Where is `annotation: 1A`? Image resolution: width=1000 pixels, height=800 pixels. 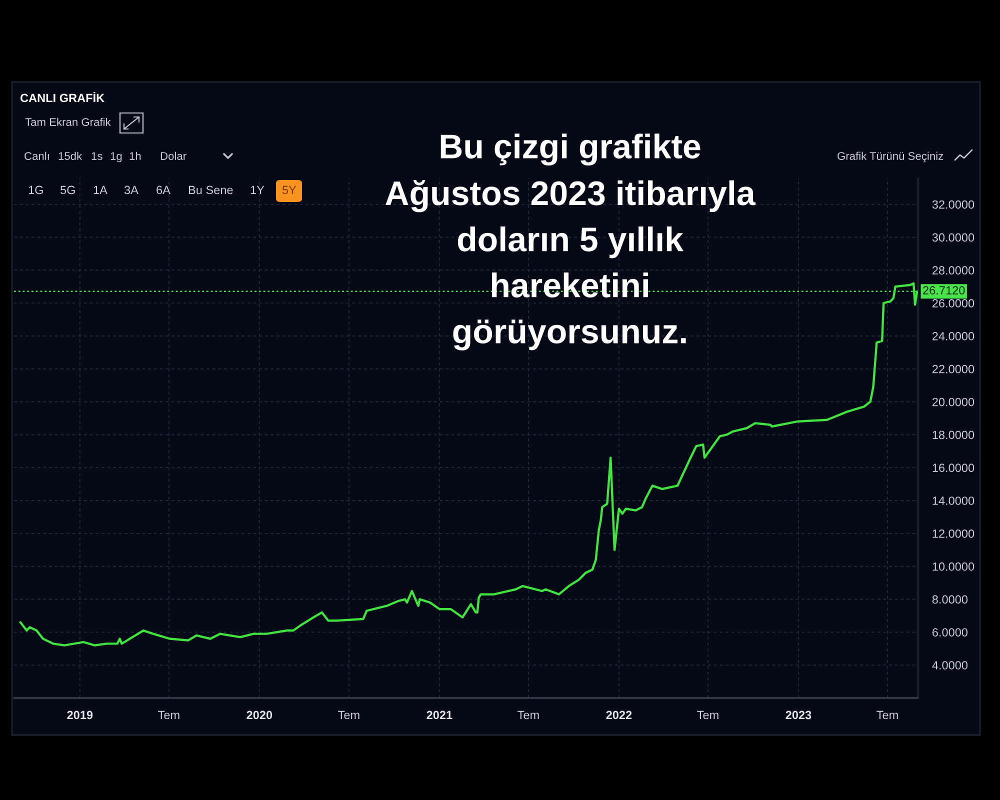
annotation: 1A is located at coordinates (101, 190).